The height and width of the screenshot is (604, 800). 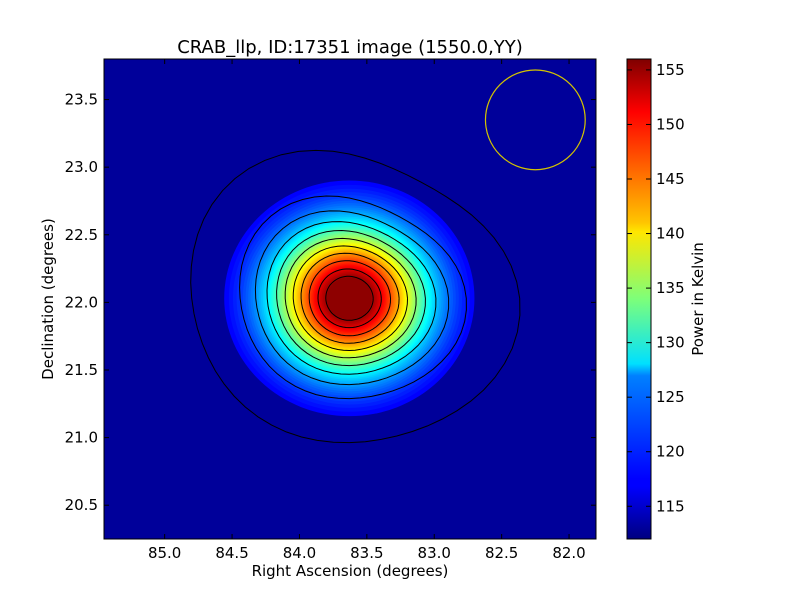 I want to click on colorbar-tick-label: 145, so click(x=670, y=179).